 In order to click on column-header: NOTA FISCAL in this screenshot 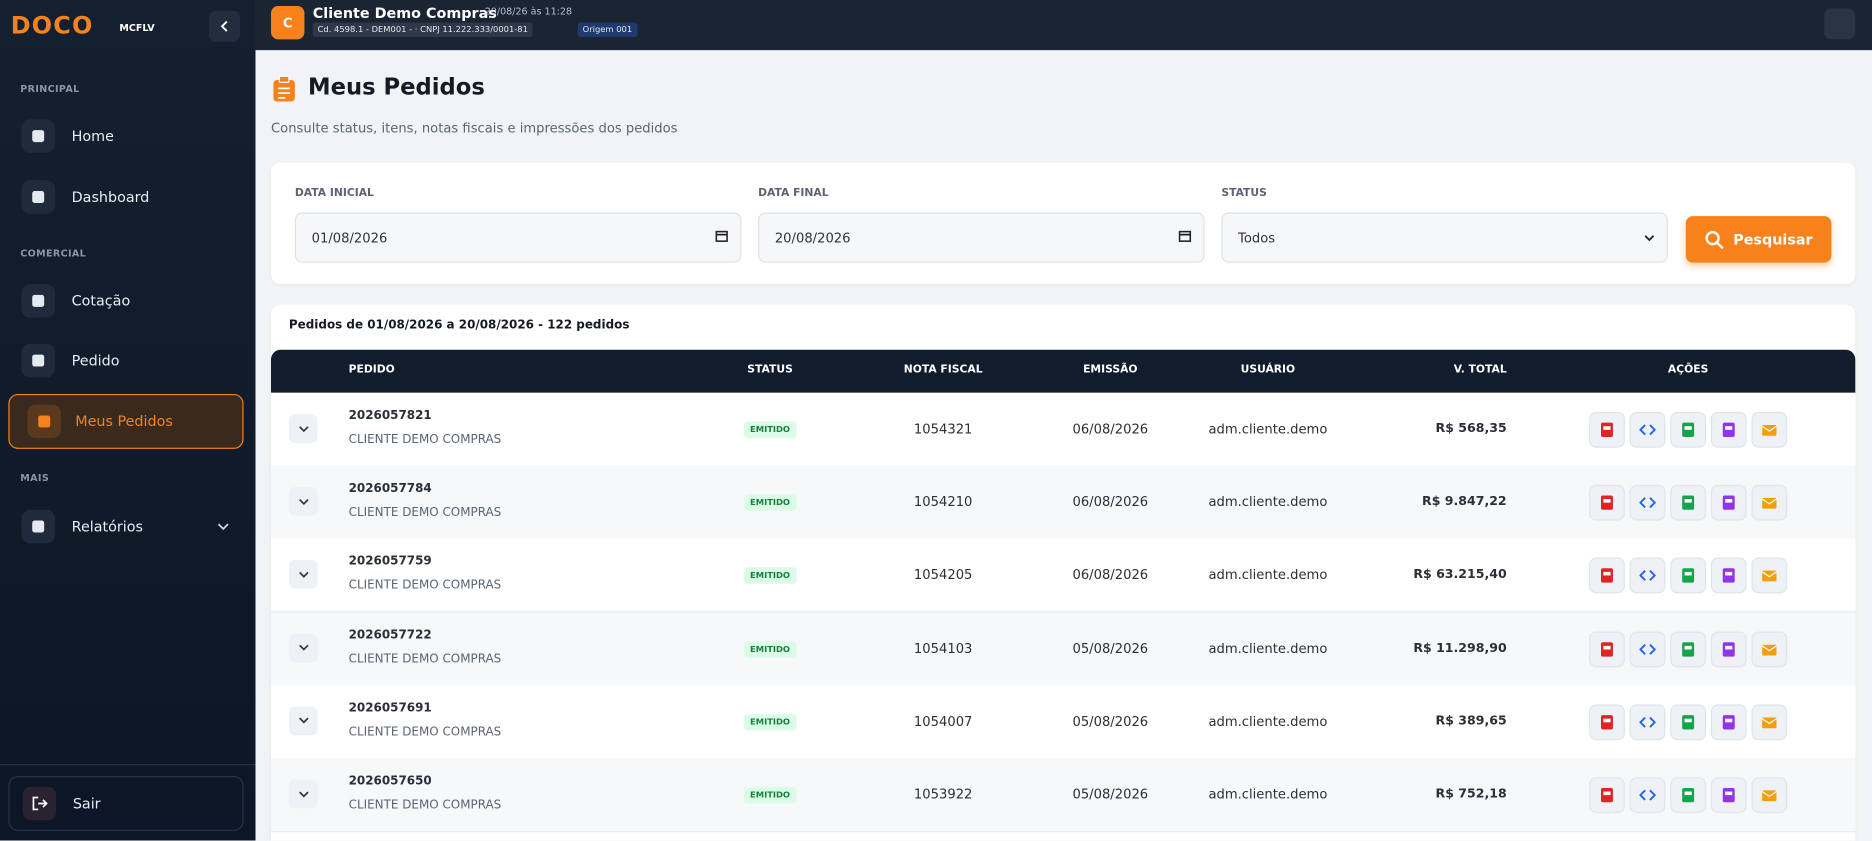, I will do `click(943, 370)`.